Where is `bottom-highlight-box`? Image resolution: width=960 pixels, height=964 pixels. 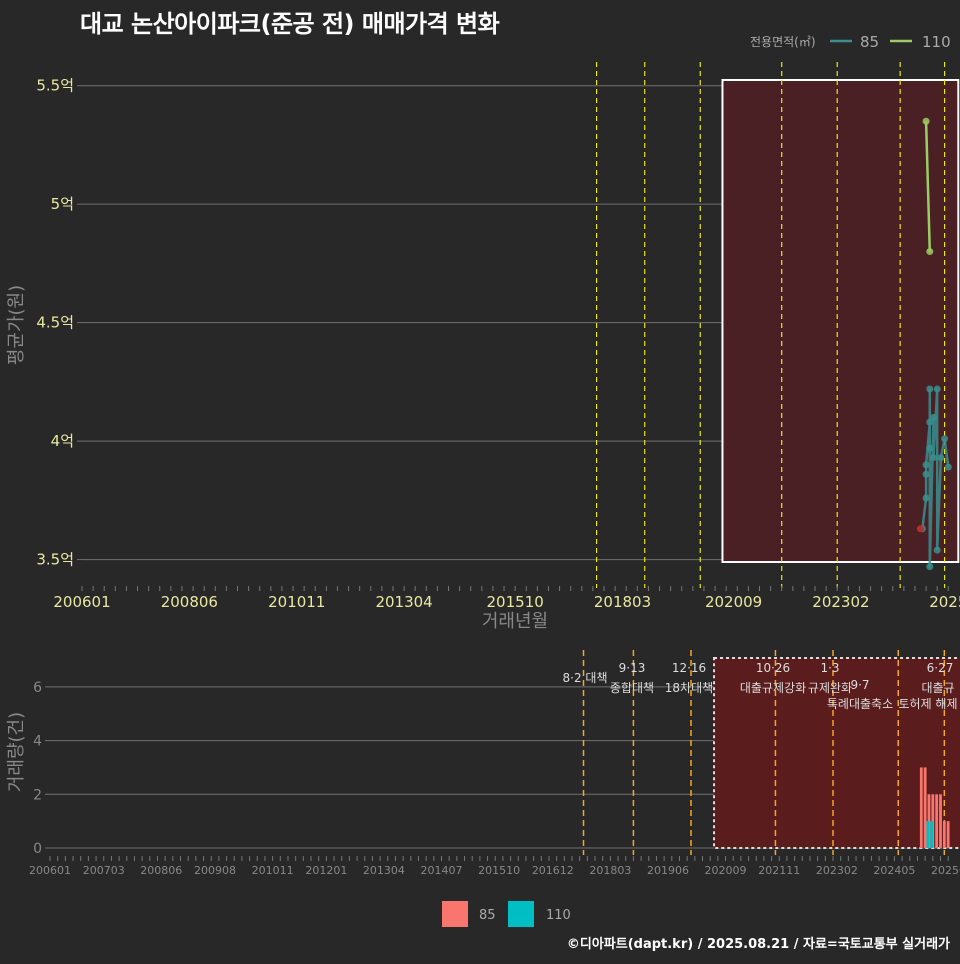 bottom-highlight-box is located at coordinates (836, 753).